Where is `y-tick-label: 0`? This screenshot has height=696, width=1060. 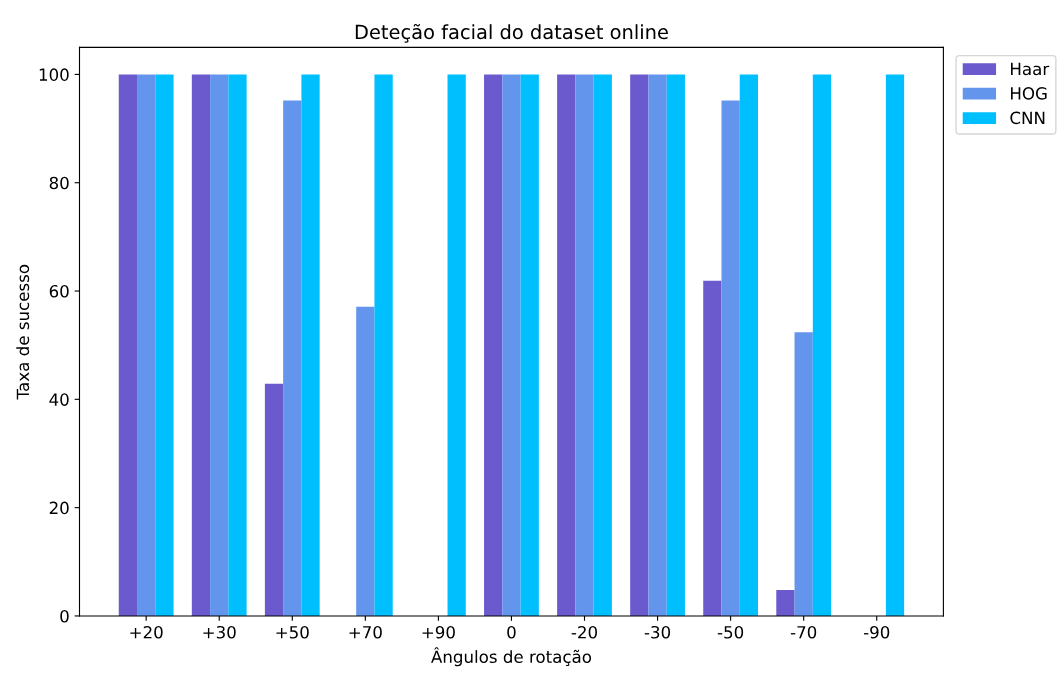
y-tick-label: 0 is located at coordinates (64, 616).